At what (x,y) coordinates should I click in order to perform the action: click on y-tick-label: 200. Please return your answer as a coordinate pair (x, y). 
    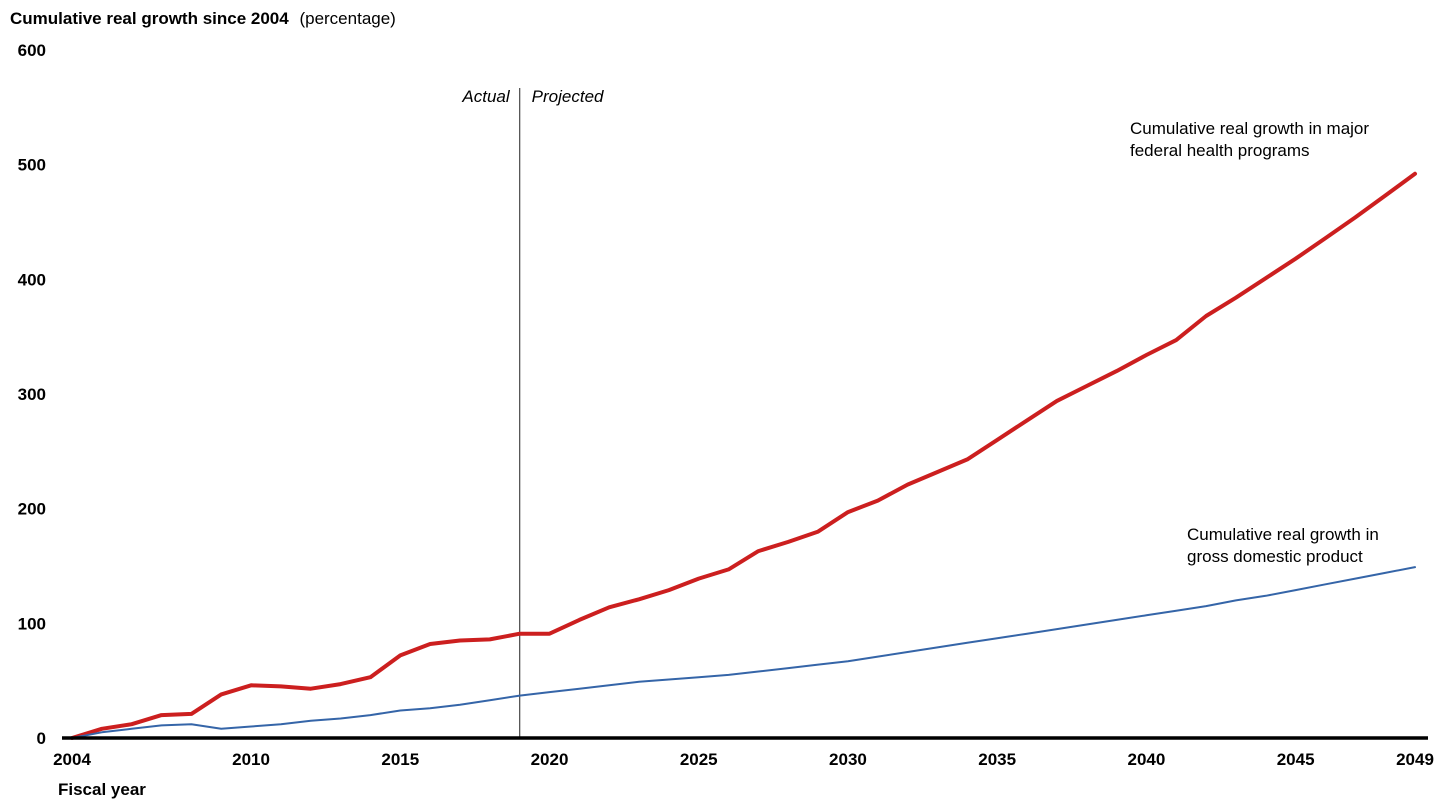
    Looking at the image, I should click on (32, 509).